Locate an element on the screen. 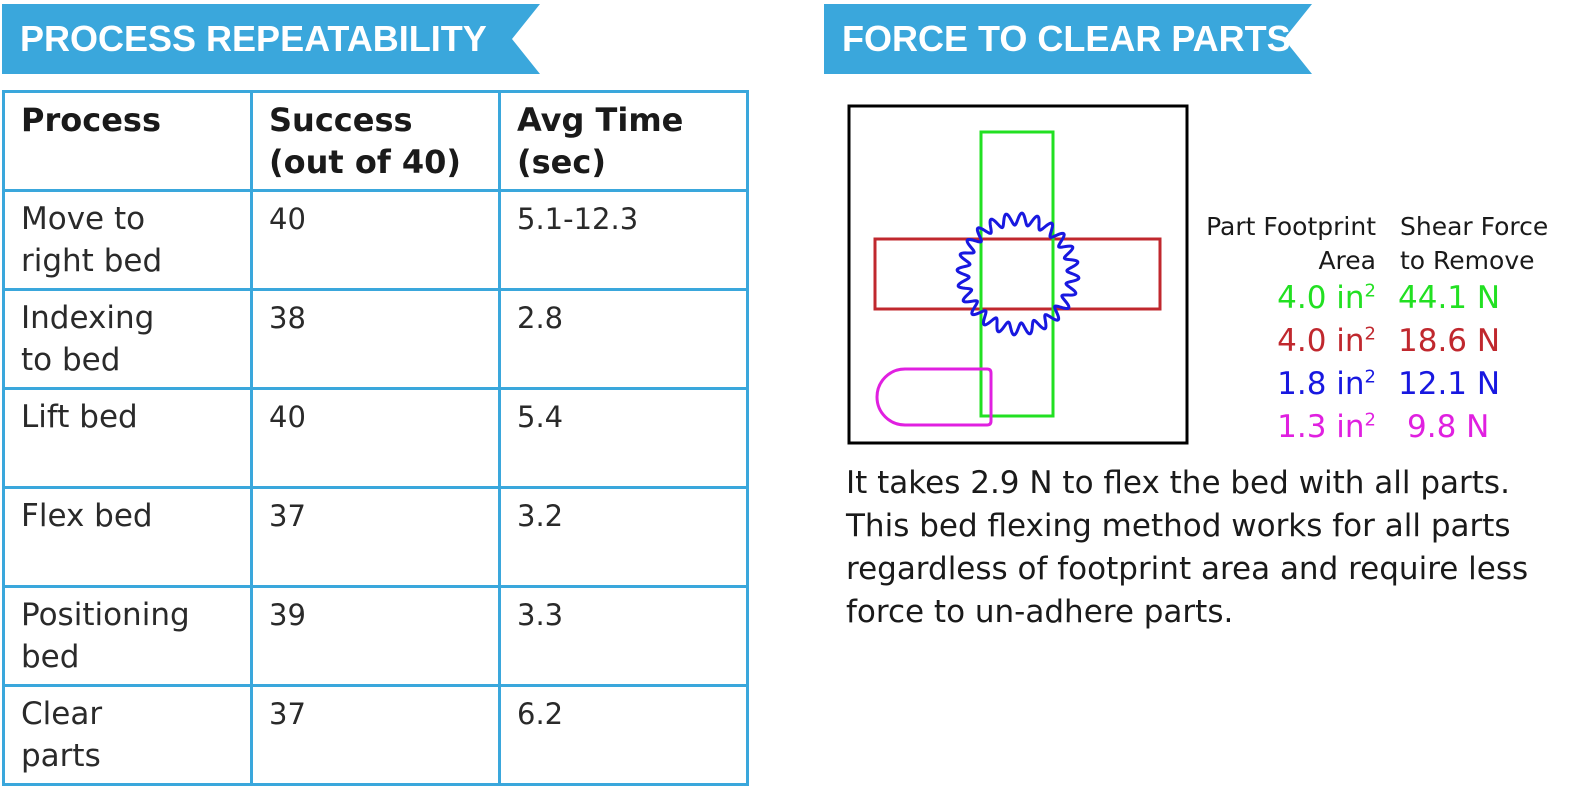 The width and height of the screenshot is (1582, 790). blue-gear-part is located at coordinates (1018, 274).